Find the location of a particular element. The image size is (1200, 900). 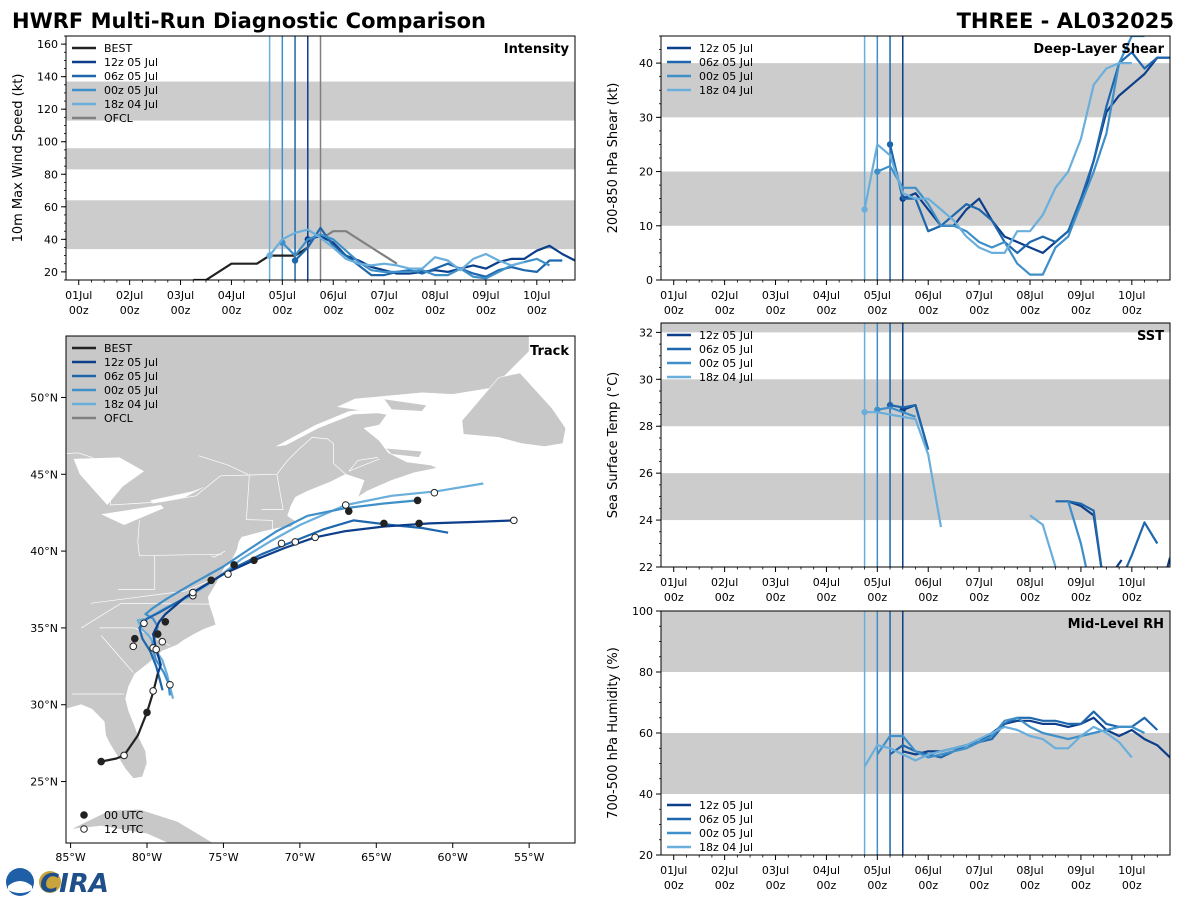

sst-ytick-label: 30 is located at coordinates (646, 379).